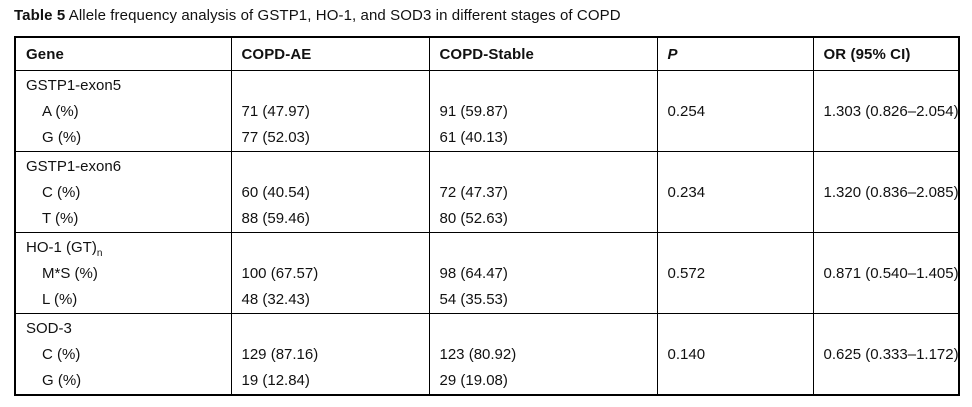  Describe the element at coordinates (64, 249) in the screenshot. I see `gene-name: HO-1 (GT)n` at that location.